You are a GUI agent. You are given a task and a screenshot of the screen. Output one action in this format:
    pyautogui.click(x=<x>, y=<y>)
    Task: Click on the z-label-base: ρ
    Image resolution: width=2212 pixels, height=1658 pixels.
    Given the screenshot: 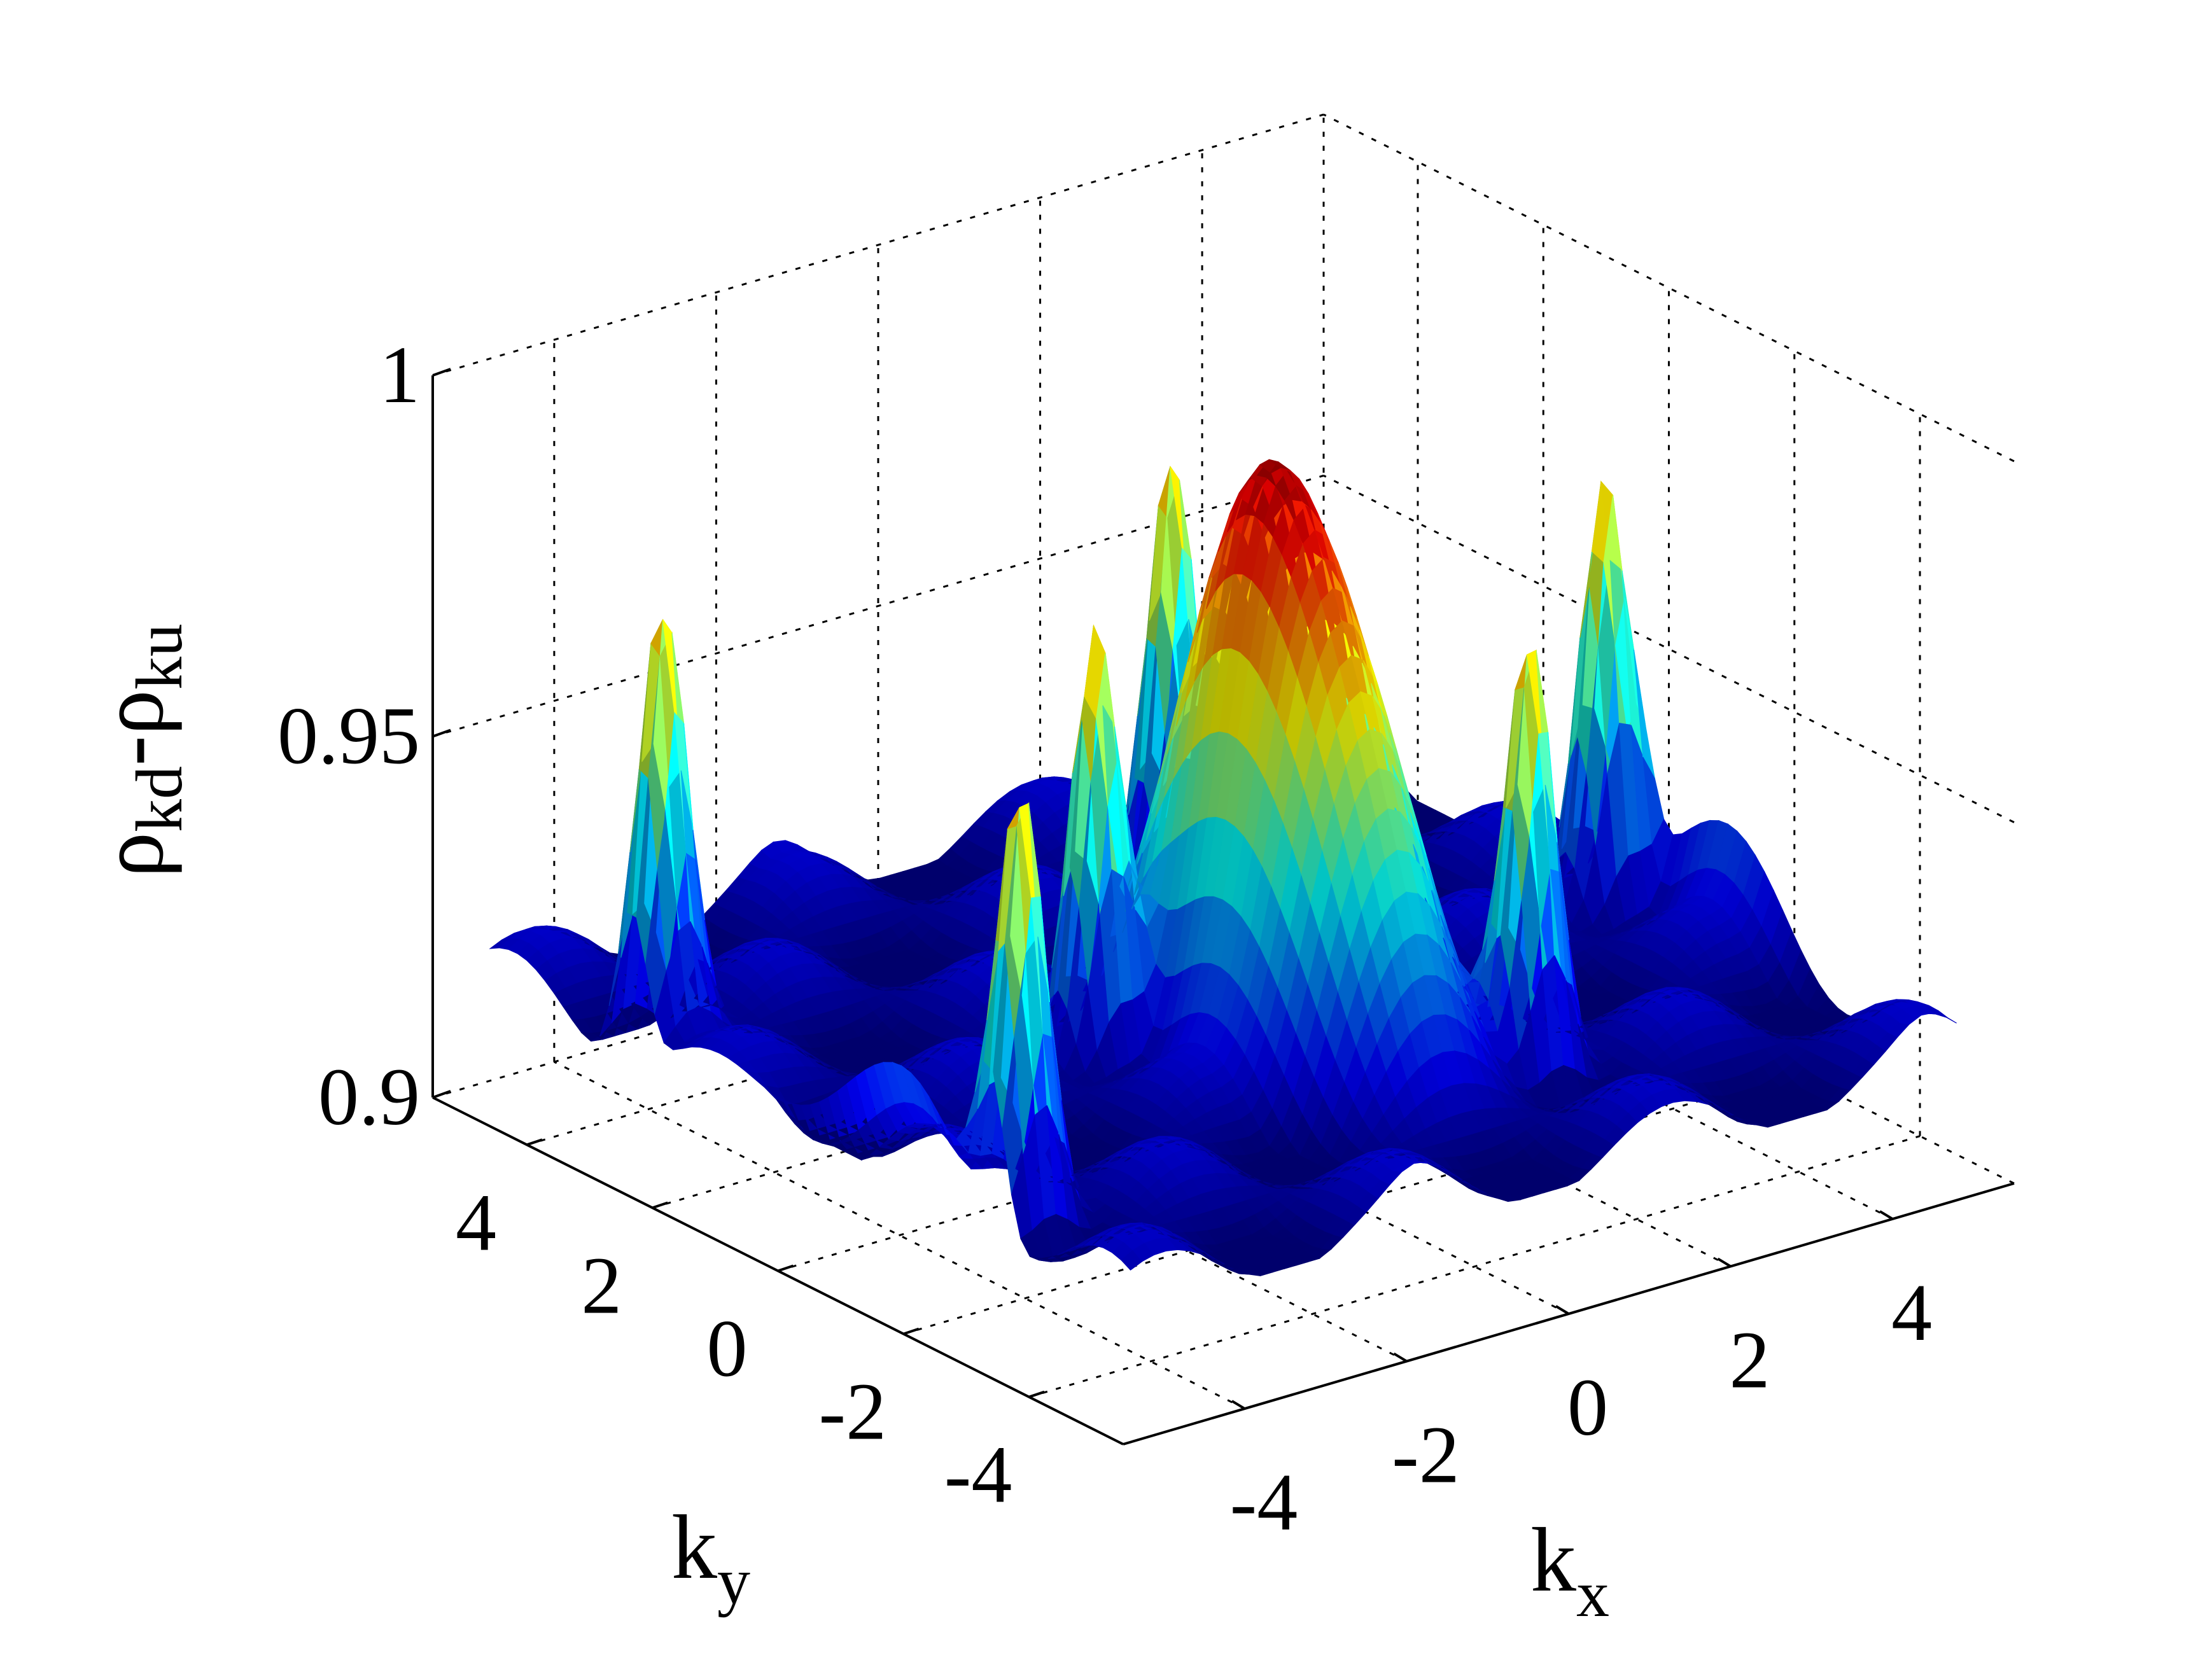 What is the action you would take?
    pyautogui.click(x=132, y=855)
    